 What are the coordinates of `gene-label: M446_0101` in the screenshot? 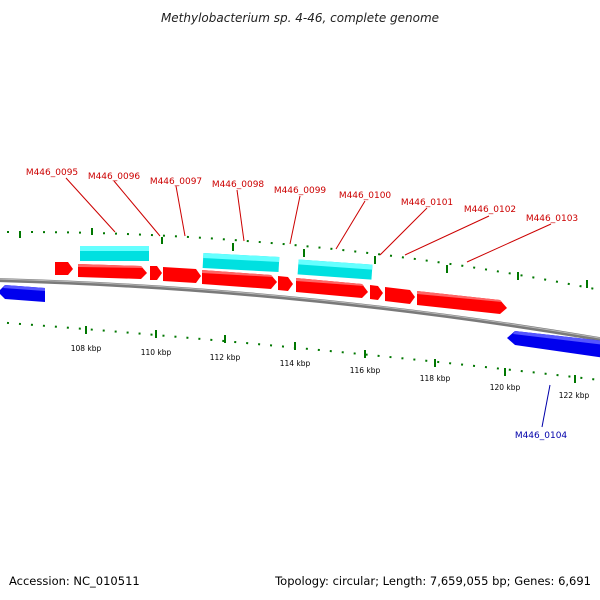 It's located at (427, 203).